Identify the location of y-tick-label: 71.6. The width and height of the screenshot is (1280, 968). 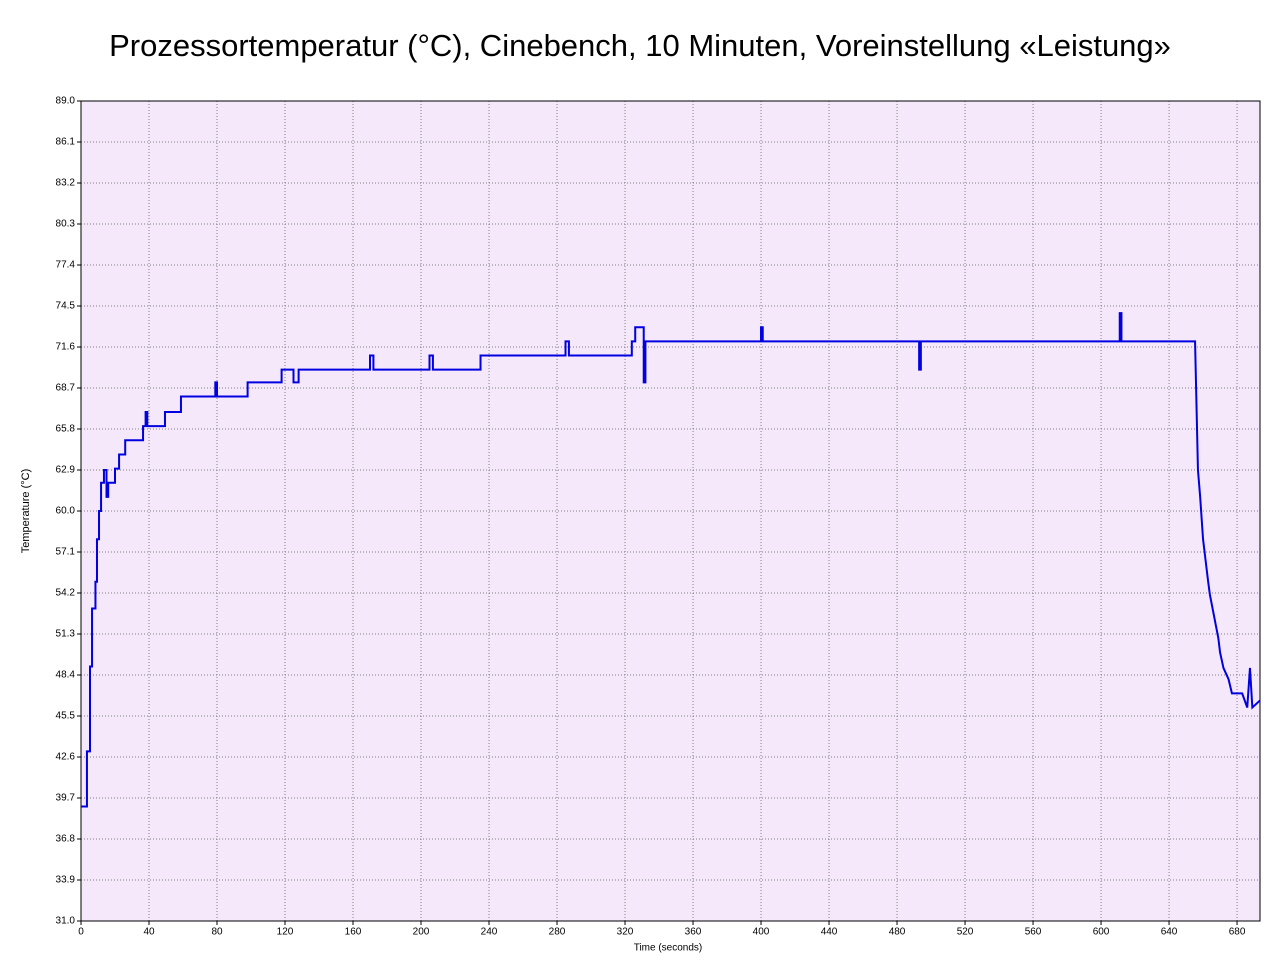
(66, 347).